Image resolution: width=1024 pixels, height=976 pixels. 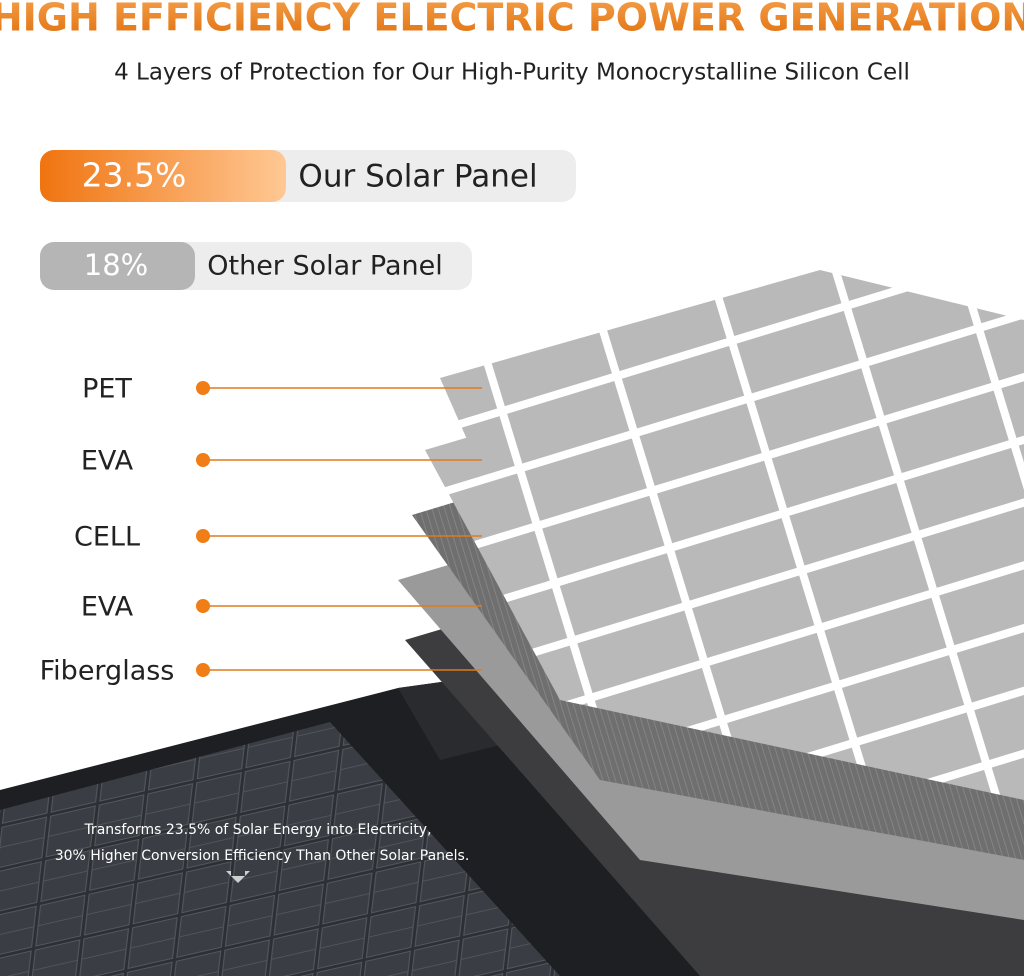 I want to click on layer-label: Fiberglass, so click(x=107, y=671).